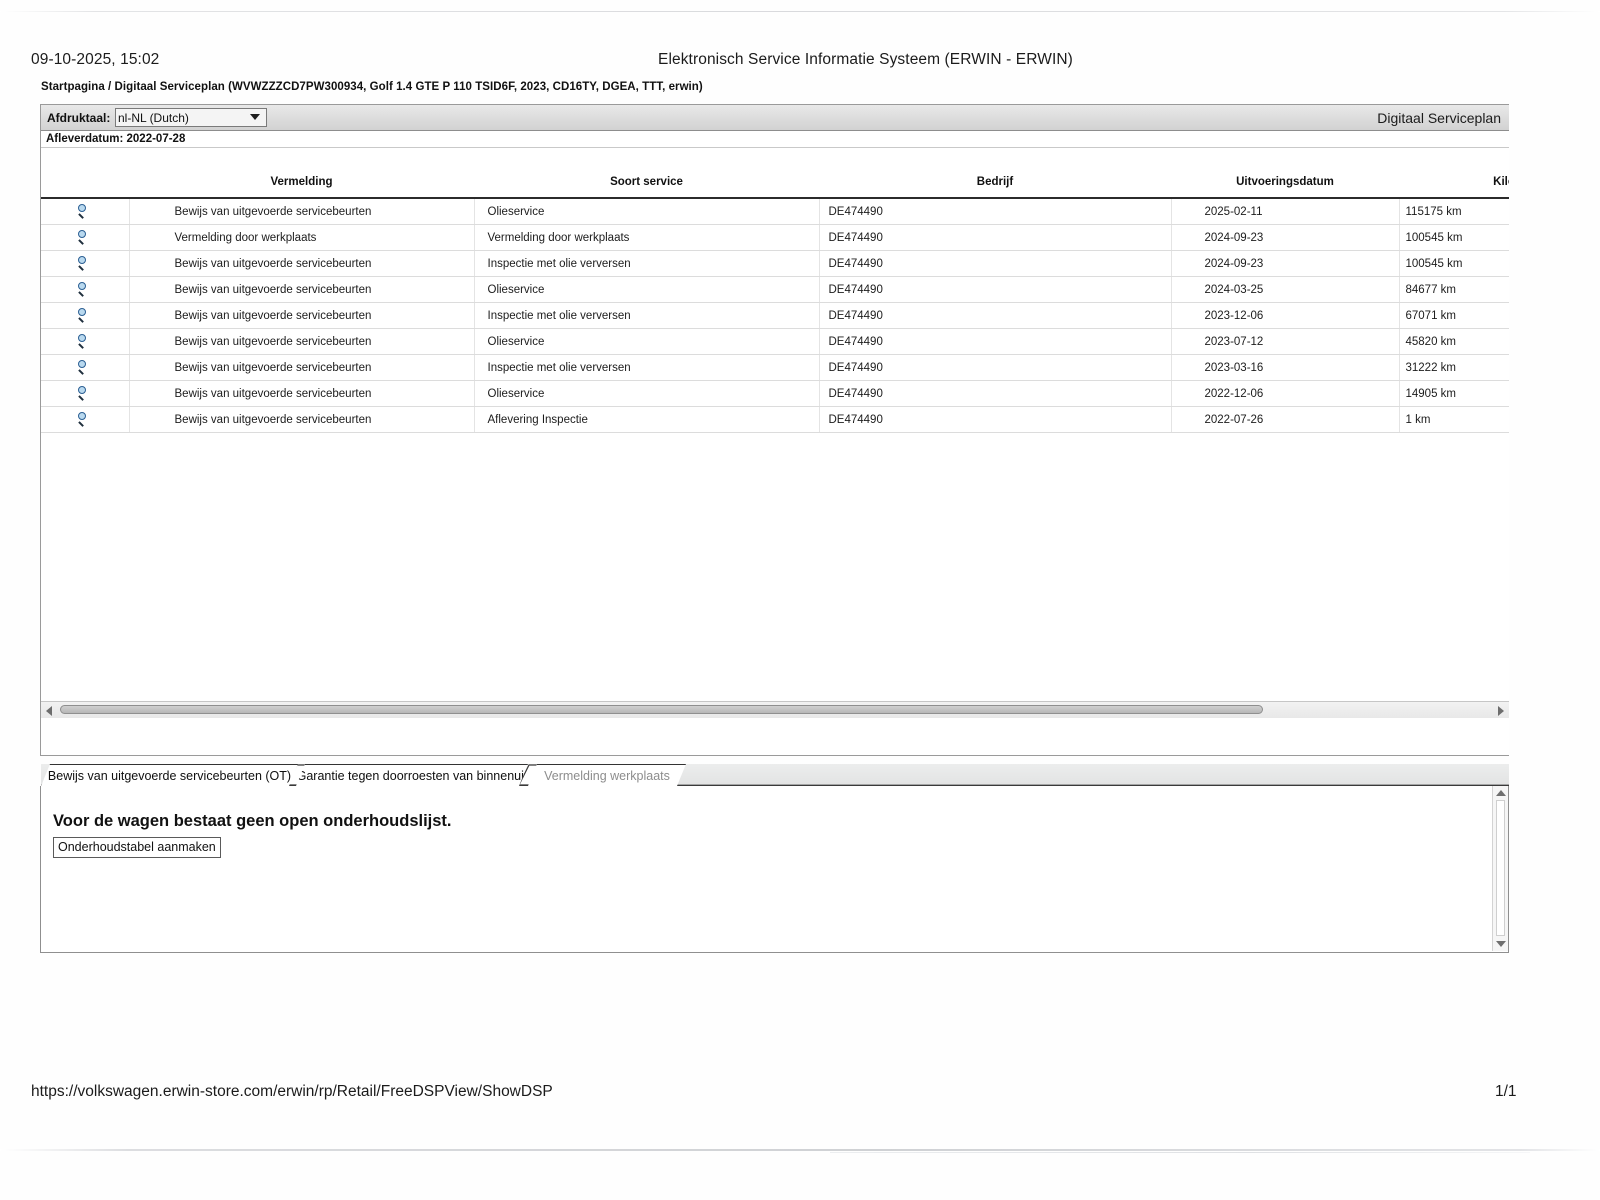  Describe the element at coordinates (1285, 211) in the screenshot. I see `cell-uitvoeringsdatum: 2025-02-11` at that location.